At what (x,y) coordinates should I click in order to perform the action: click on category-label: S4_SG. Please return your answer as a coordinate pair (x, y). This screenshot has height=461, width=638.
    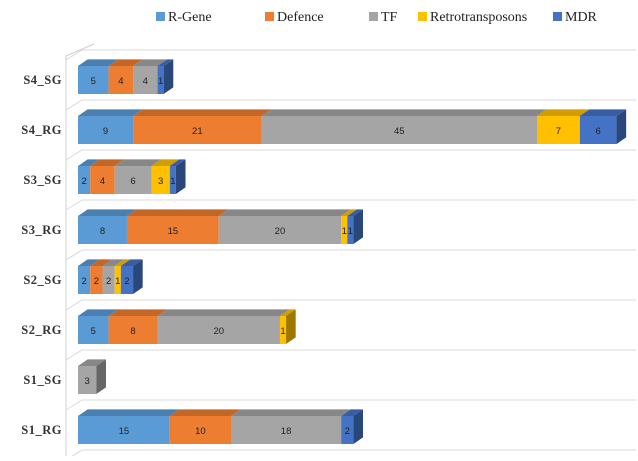
    Looking at the image, I should click on (42, 80).